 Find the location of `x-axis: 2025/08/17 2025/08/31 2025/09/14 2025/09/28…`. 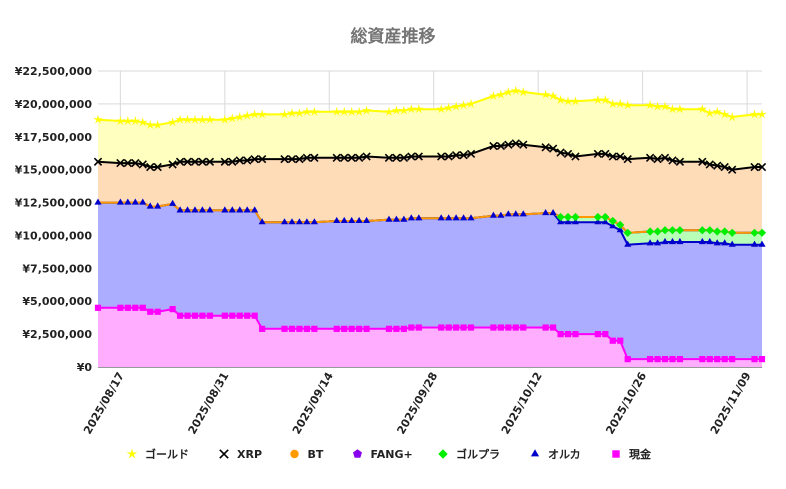

x-axis: 2025/08/17 2025/08/31 2025/09/14 2025/09/28… is located at coordinates (417, 403).